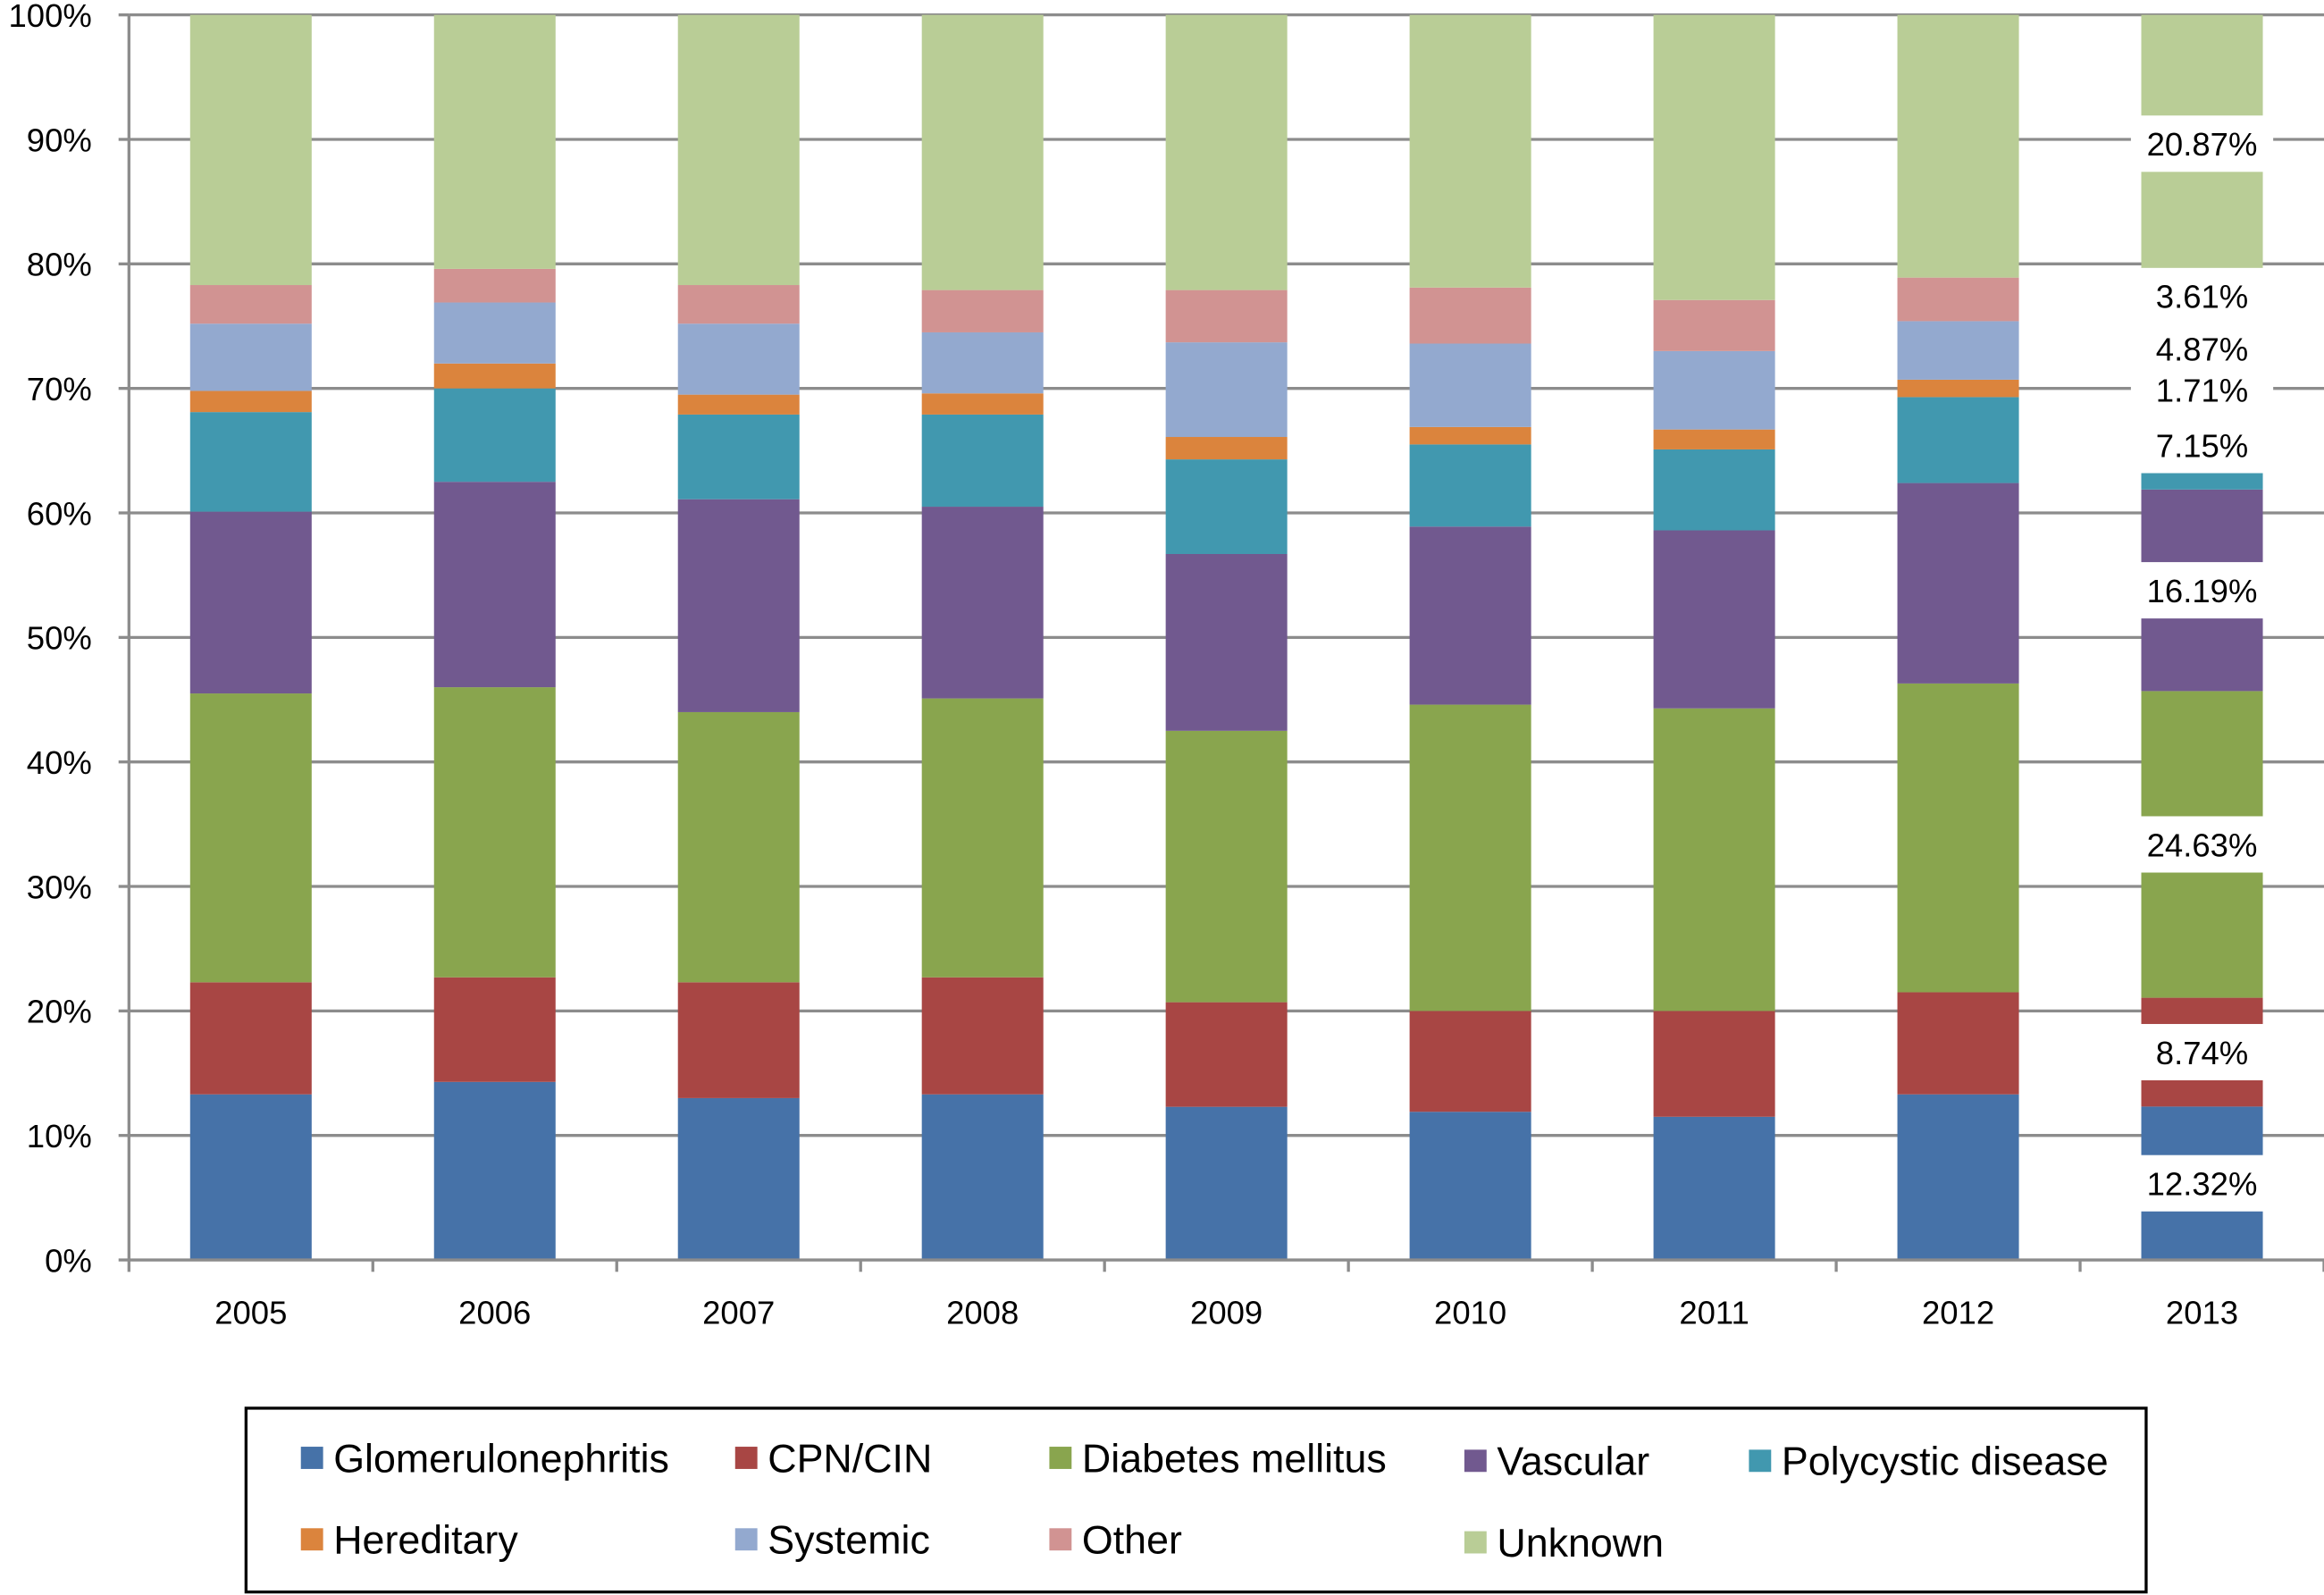 The height and width of the screenshot is (1595, 2324). Describe the element at coordinates (982, 363) in the screenshot. I see `bar-segment-2008-systemic` at that location.